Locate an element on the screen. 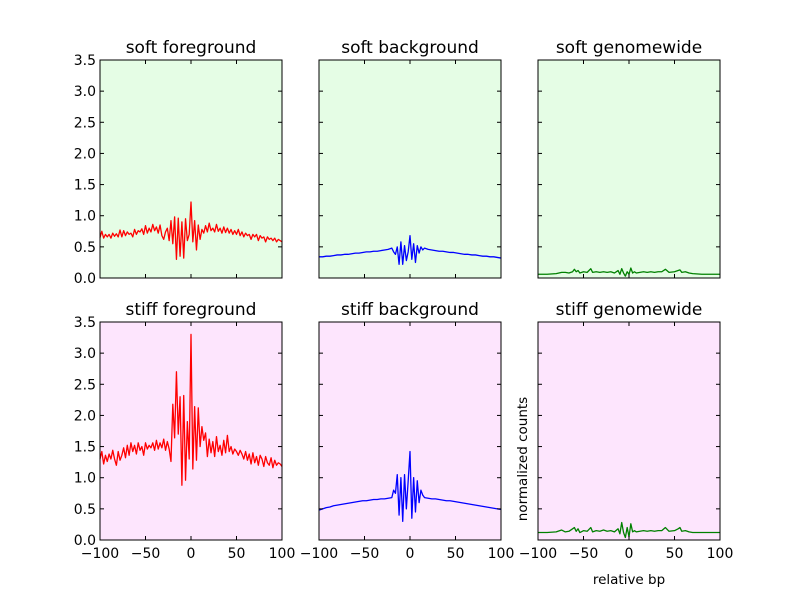 Image resolution: width=800 pixels, height=600 pixels. subplot-soft-background: soft background is located at coordinates (410, 158).